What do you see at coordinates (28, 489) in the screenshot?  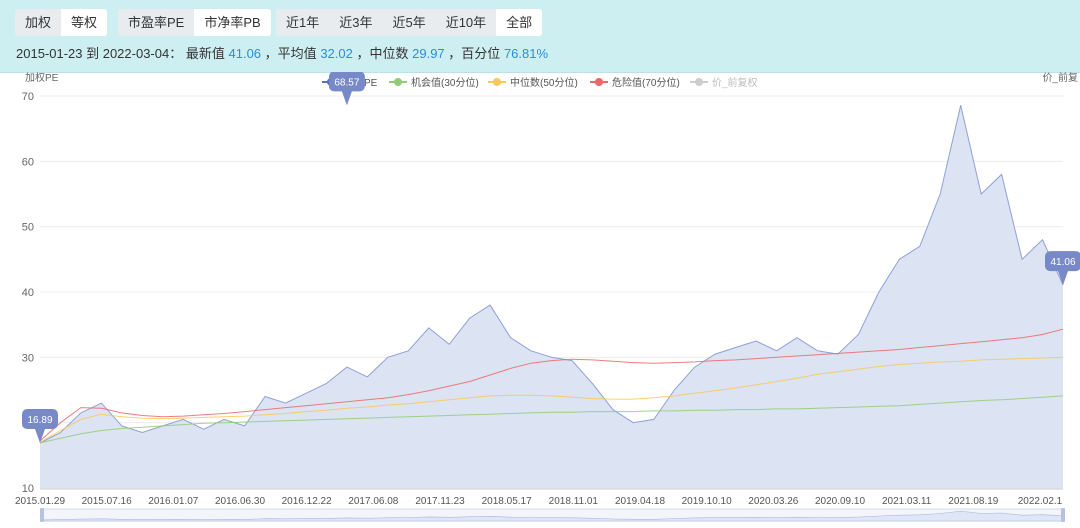 I see `y-tick-label: 10` at bounding box center [28, 489].